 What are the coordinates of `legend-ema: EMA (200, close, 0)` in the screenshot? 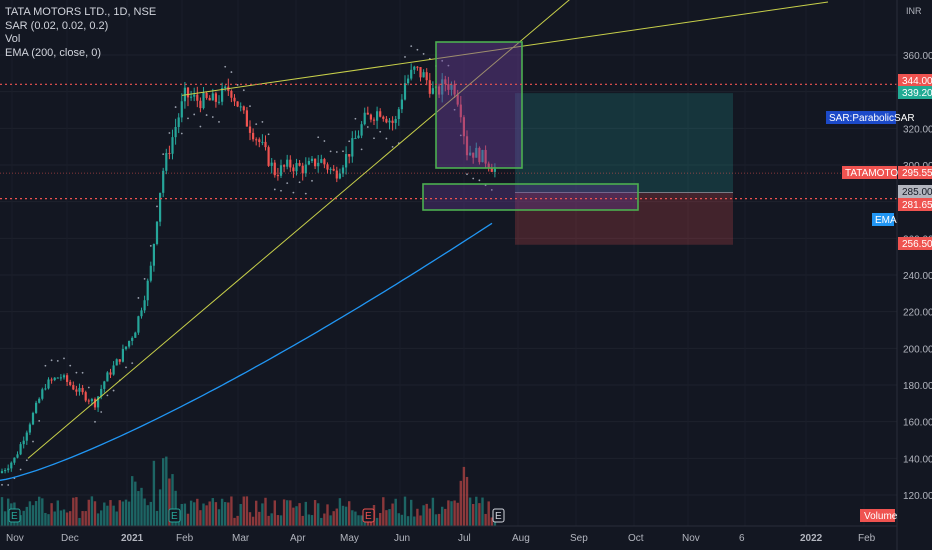 It's located at (53, 52).